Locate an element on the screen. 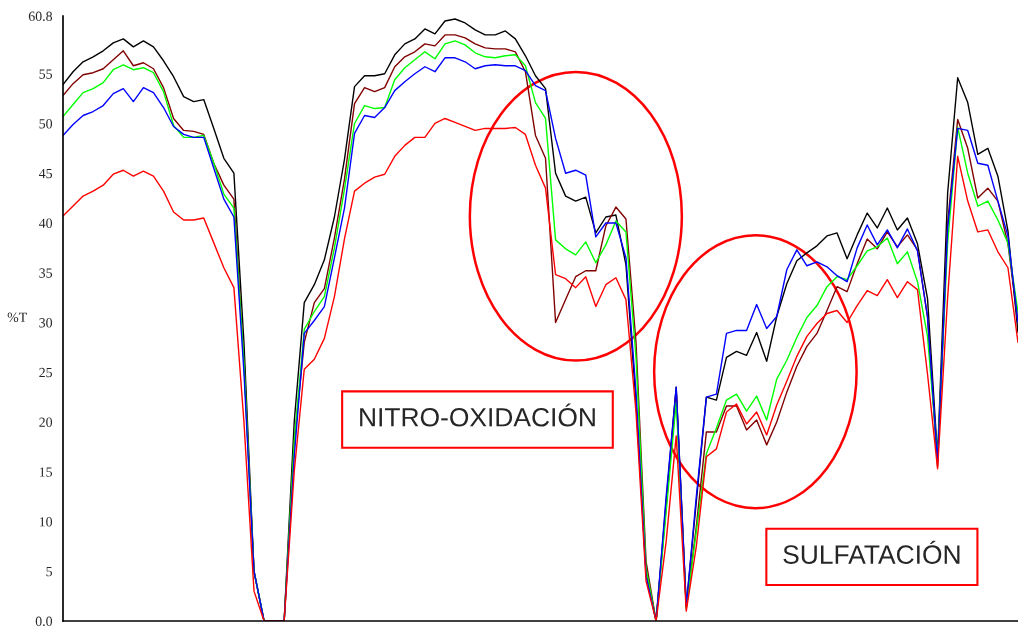 The height and width of the screenshot is (629, 1018). y-tick-label: 5 is located at coordinates (49, 571).